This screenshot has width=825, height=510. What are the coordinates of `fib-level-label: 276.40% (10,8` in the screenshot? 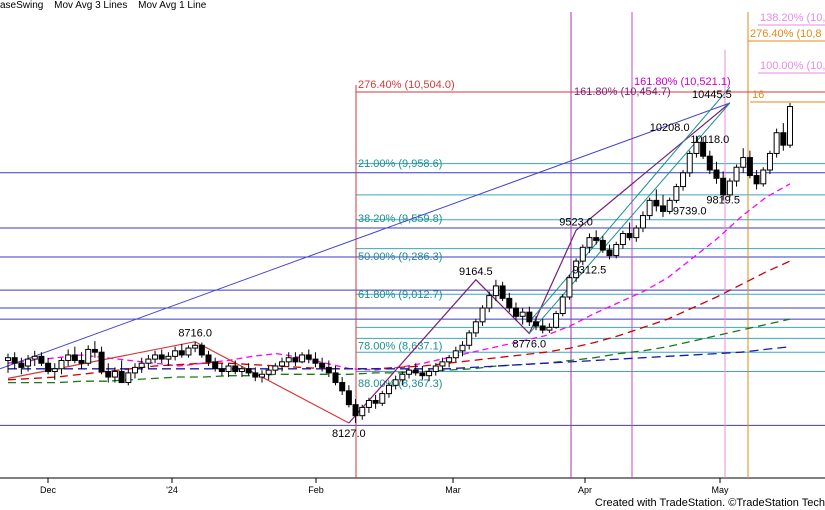 It's located at (786, 34).